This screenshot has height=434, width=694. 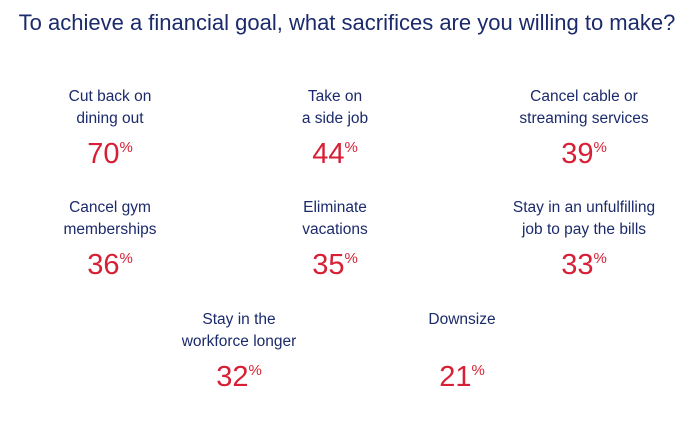 What do you see at coordinates (455, 377) in the screenshot?
I see `stat-value: 21` at bounding box center [455, 377].